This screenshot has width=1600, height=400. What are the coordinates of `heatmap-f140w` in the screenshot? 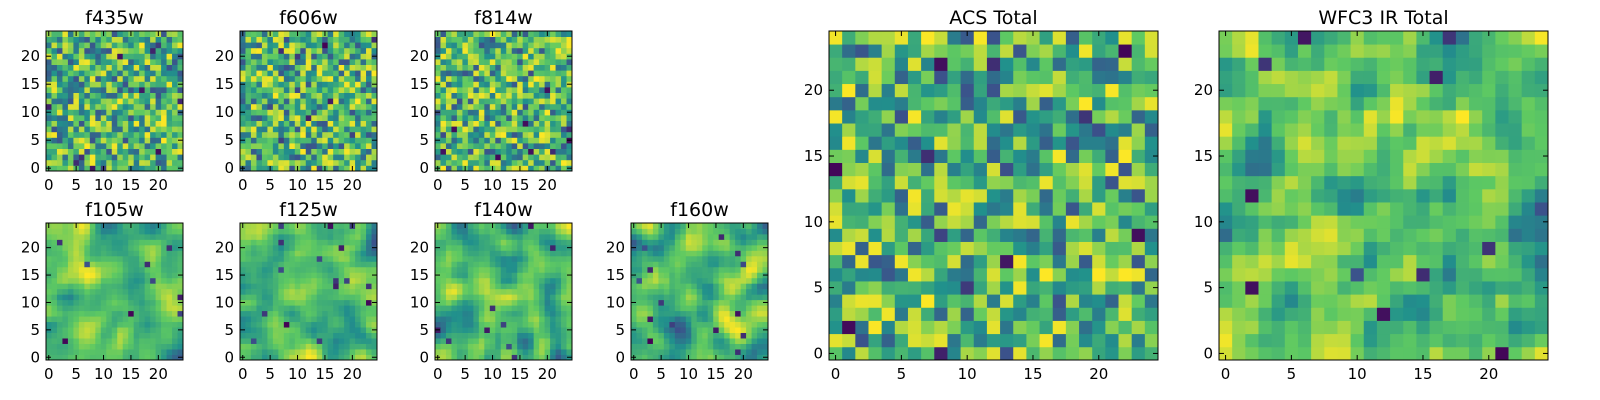 It's located at (504, 292).